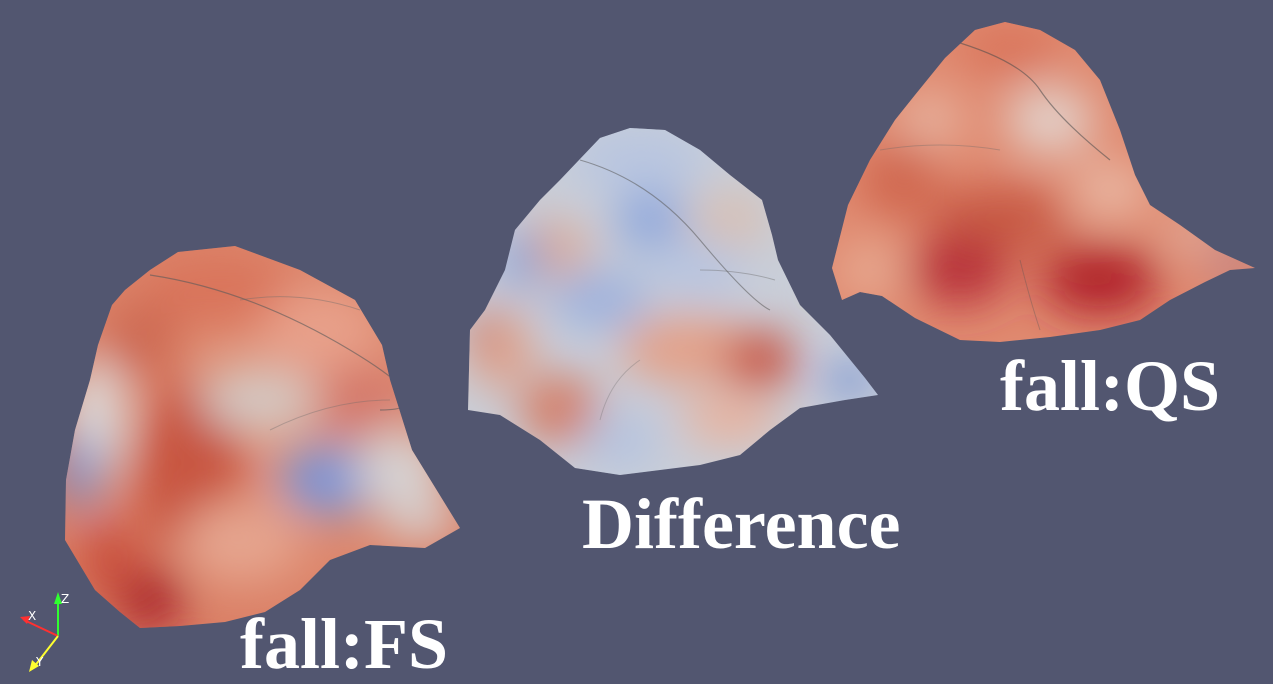  I want to click on label-fall-qs: fall:QS, so click(1110, 386).